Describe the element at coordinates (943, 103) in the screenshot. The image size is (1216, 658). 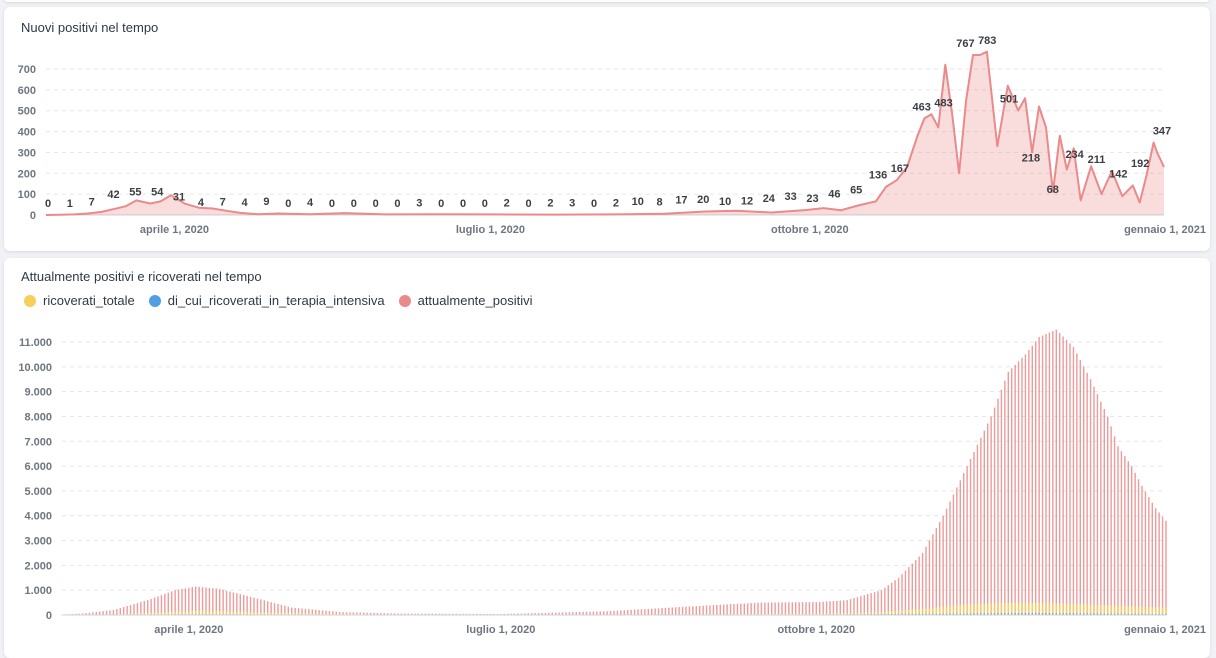
I see `data-label: 483` at that location.